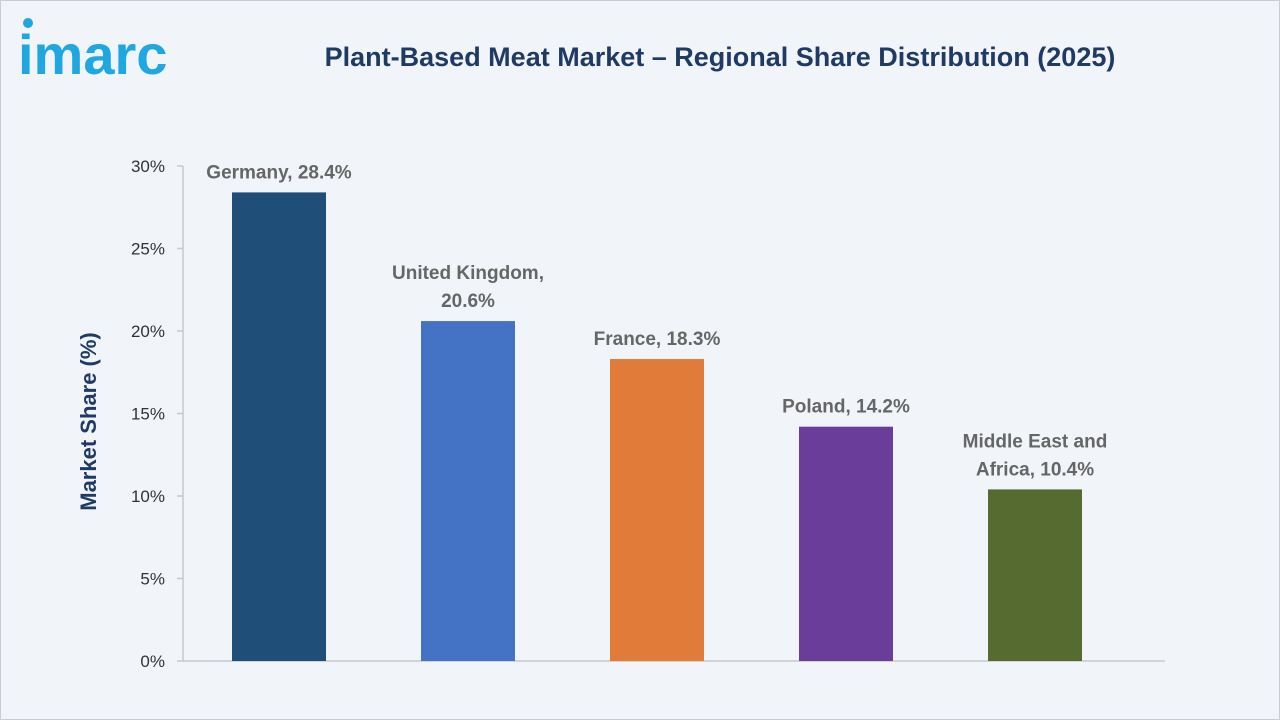 Image resolution: width=1280 pixels, height=720 pixels. What do you see at coordinates (657, 510) in the screenshot?
I see `bar-france` at bounding box center [657, 510].